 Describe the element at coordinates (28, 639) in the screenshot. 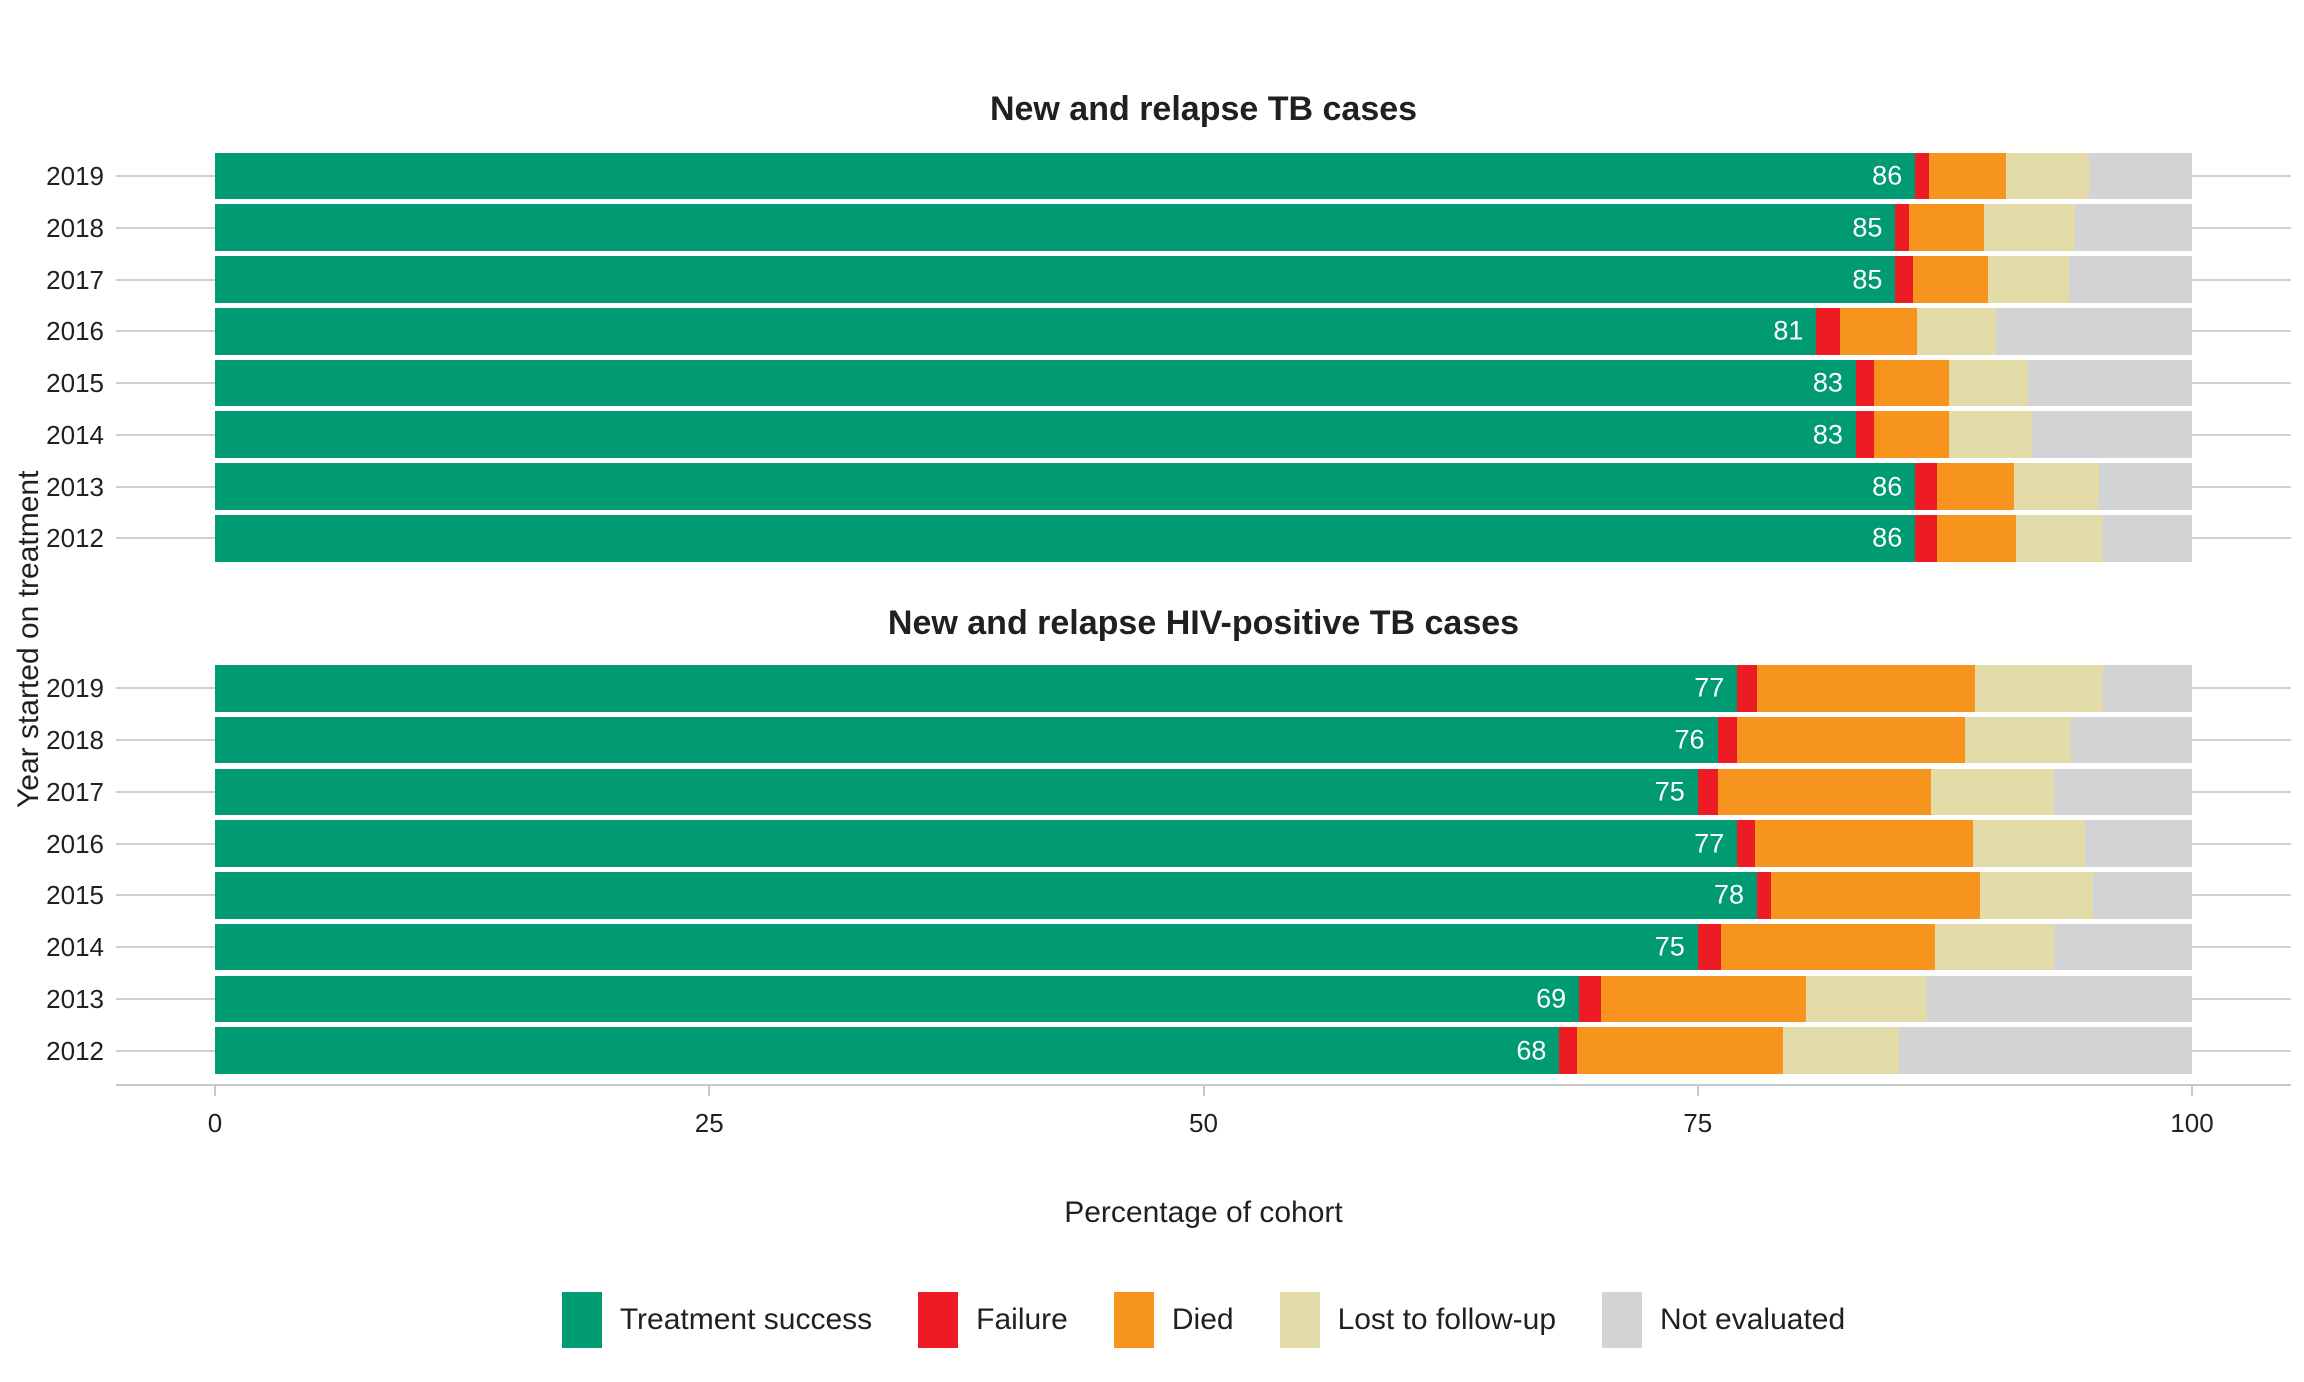

I see `y-axis-title: Year started on treatment` at that location.